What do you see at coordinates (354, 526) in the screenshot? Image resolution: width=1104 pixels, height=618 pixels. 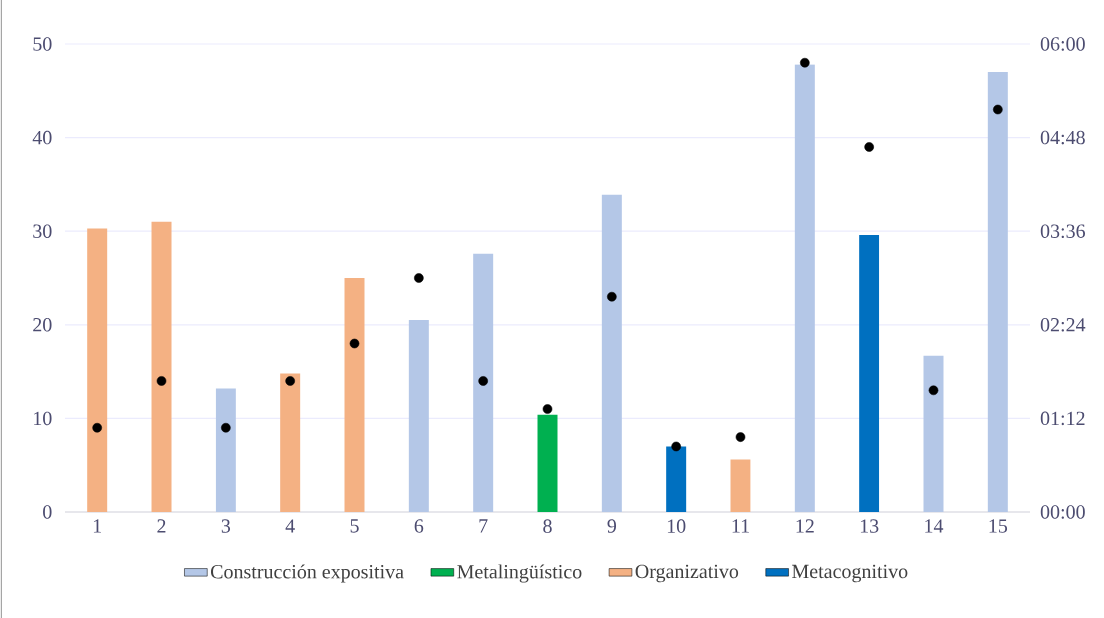 I see `x-tick-label: 5` at bounding box center [354, 526].